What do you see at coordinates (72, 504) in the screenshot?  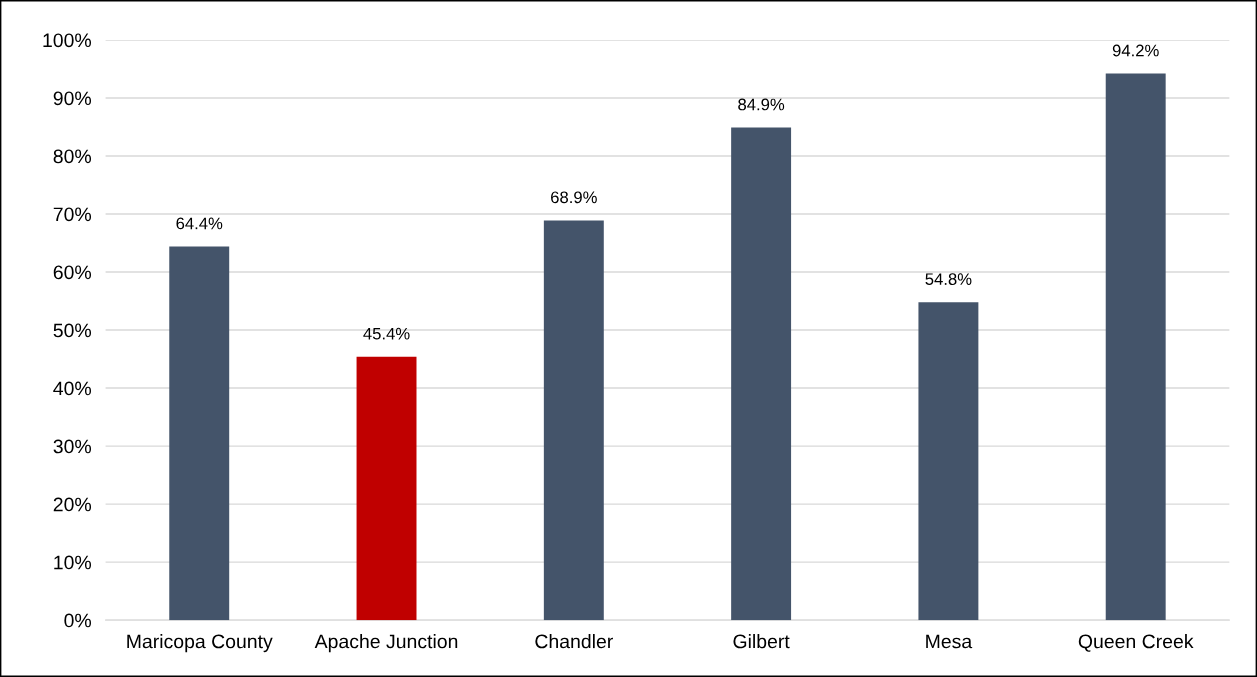 I see `y-tick-label: 20%` at bounding box center [72, 504].